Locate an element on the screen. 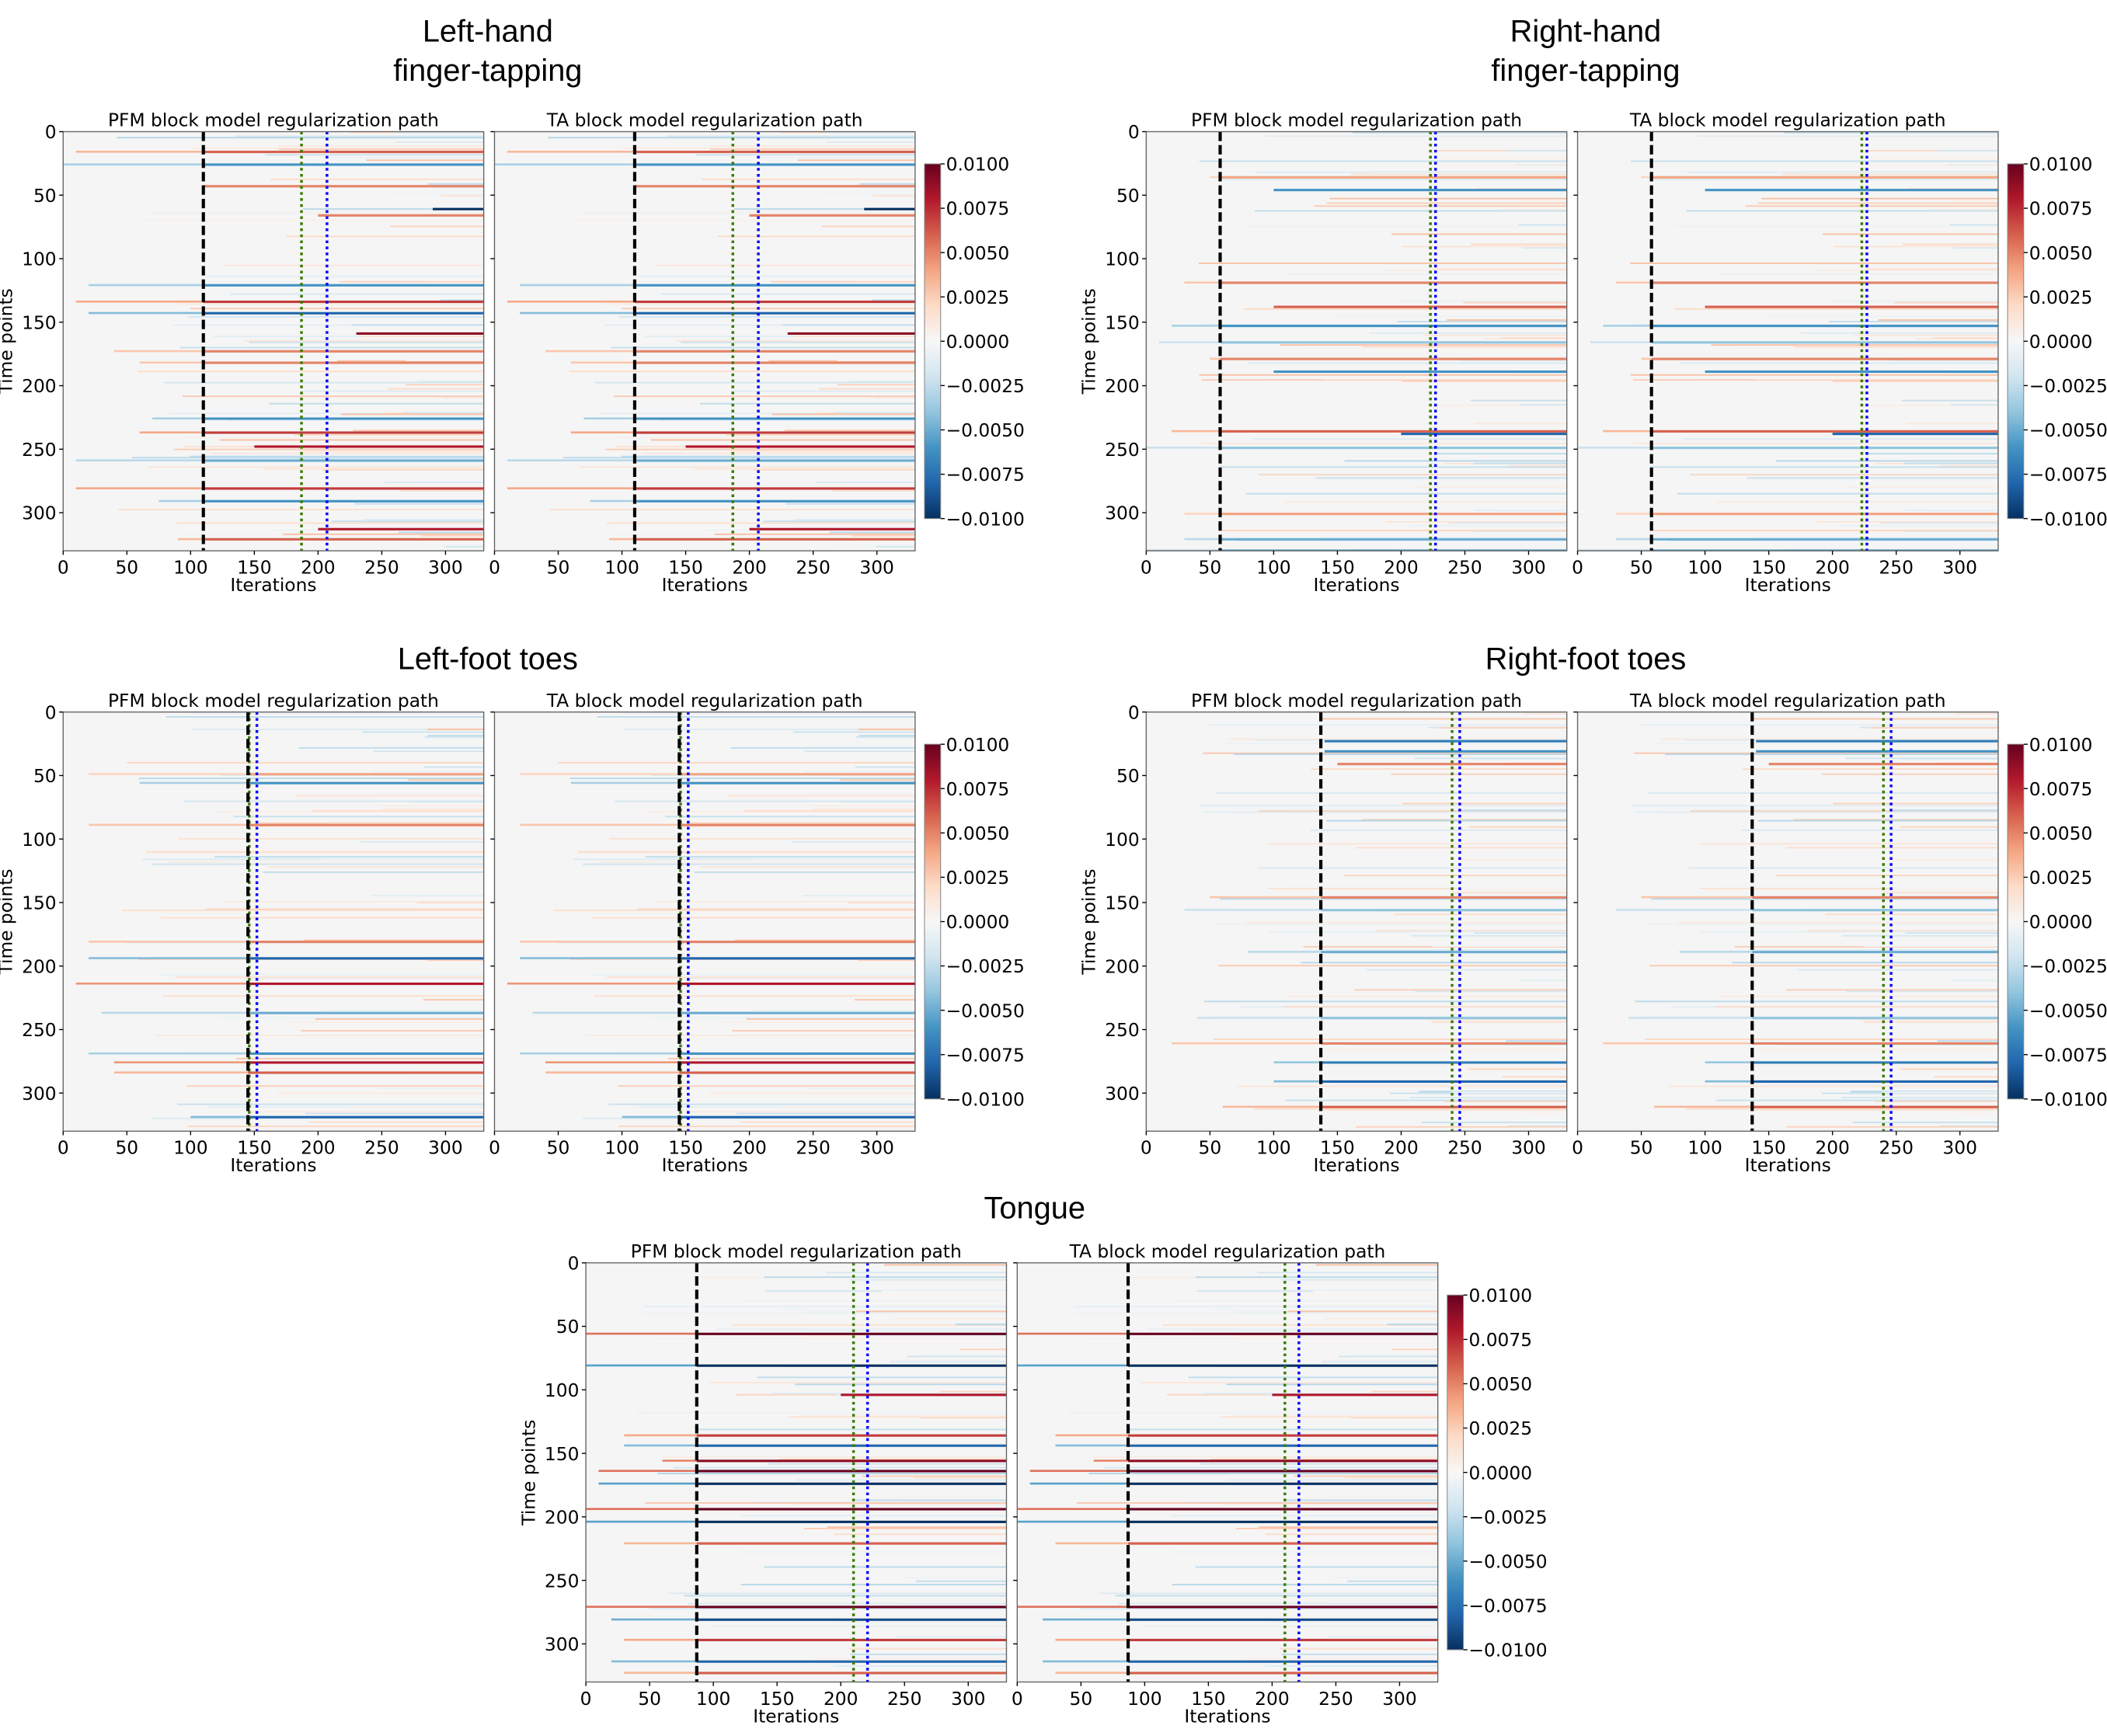 This screenshot has height=1736, width=2107. colorbar-tick-label: −0.0050 is located at coordinates (985, 1011).